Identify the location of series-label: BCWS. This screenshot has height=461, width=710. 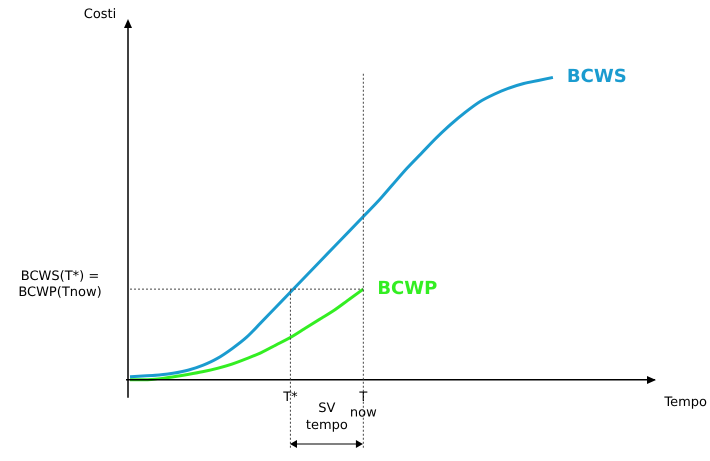
(596, 77).